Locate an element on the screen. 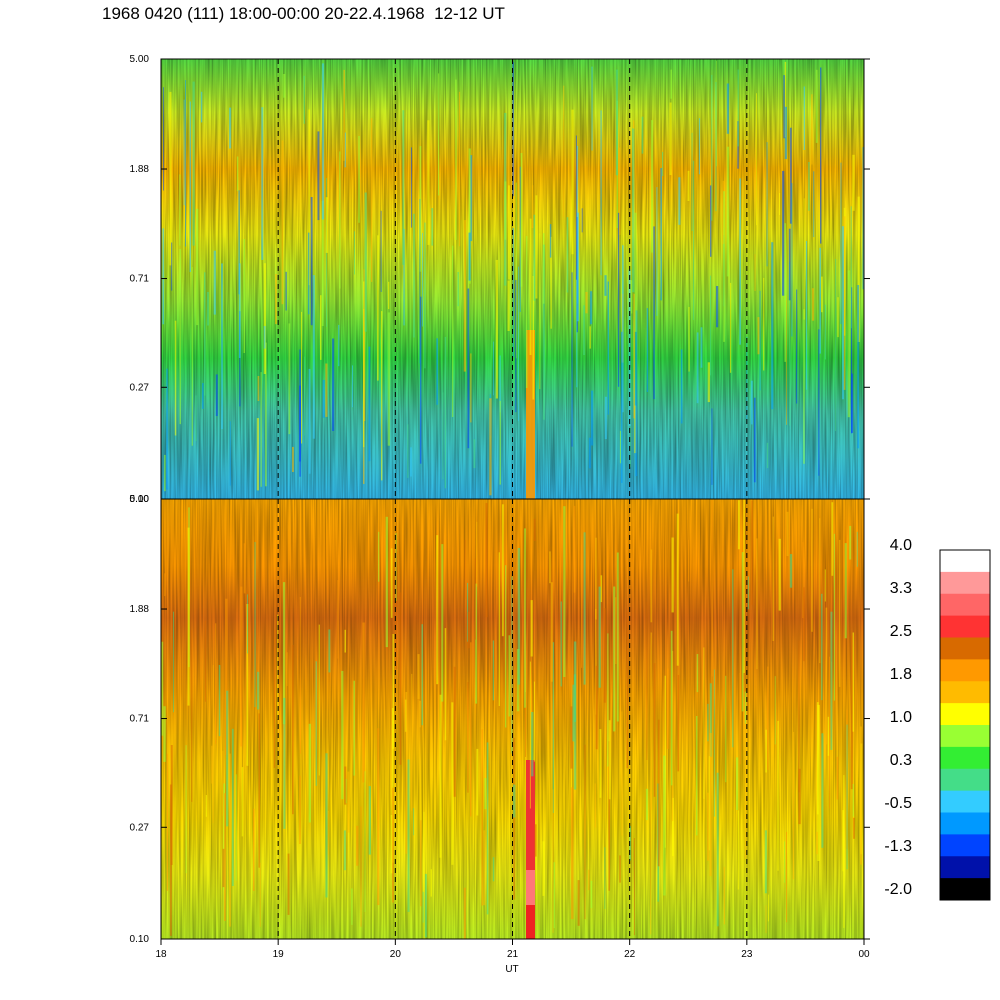 The image size is (1000, 1000). y-tick-label: 5.00 is located at coordinates (140, 59).